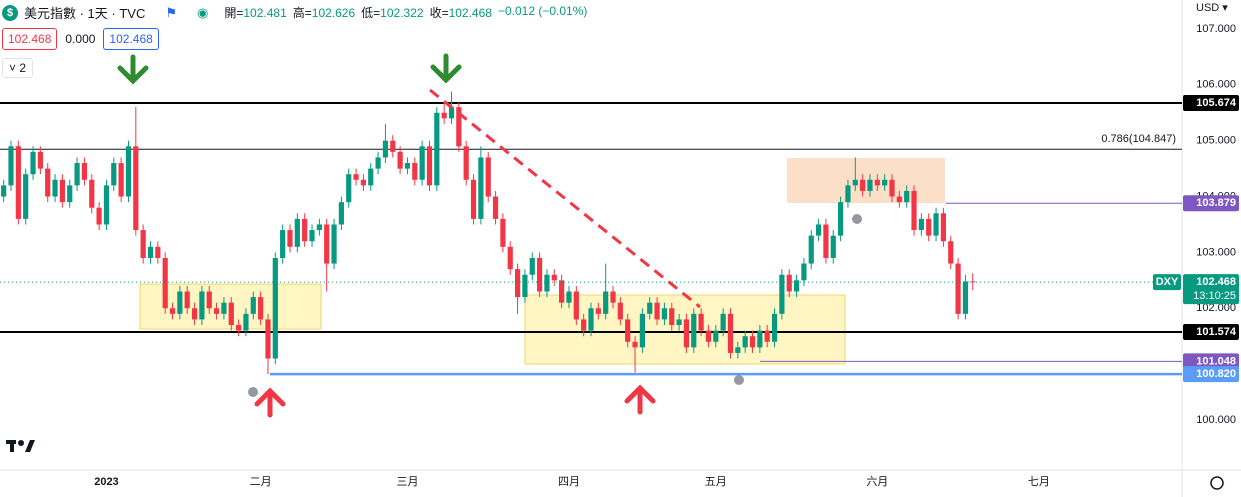 The height and width of the screenshot is (497, 1241). Describe the element at coordinates (1167, 282) in the screenshot. I see `symbol-box` at that location.